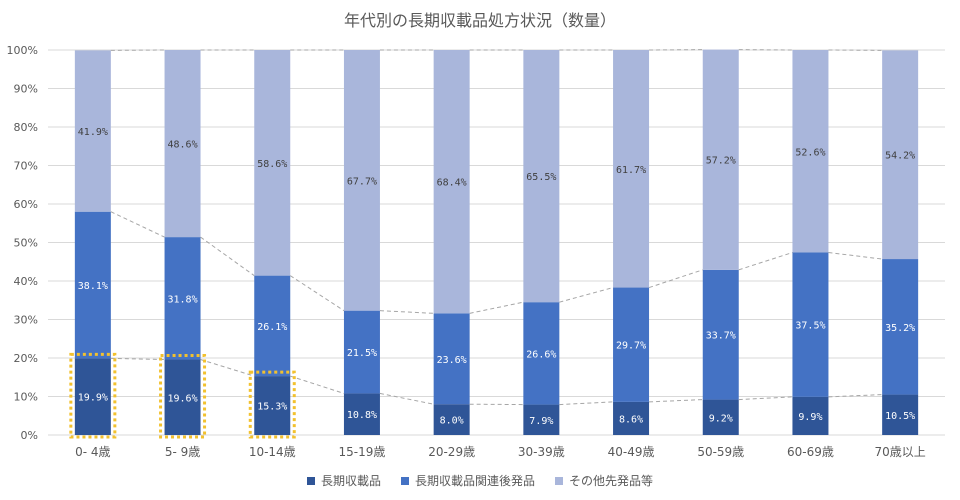 Image resolution: width=960 pixels, height=500 pixels. I want to click on data-label: 38.1%, so click(93, 286).